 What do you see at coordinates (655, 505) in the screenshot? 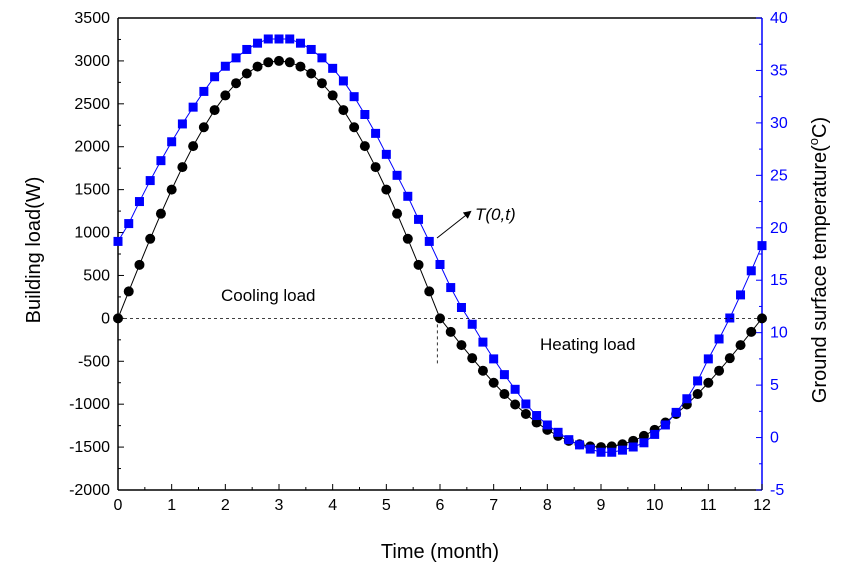
I see `x-tick-label: 10` at bounding box center [655, 505].